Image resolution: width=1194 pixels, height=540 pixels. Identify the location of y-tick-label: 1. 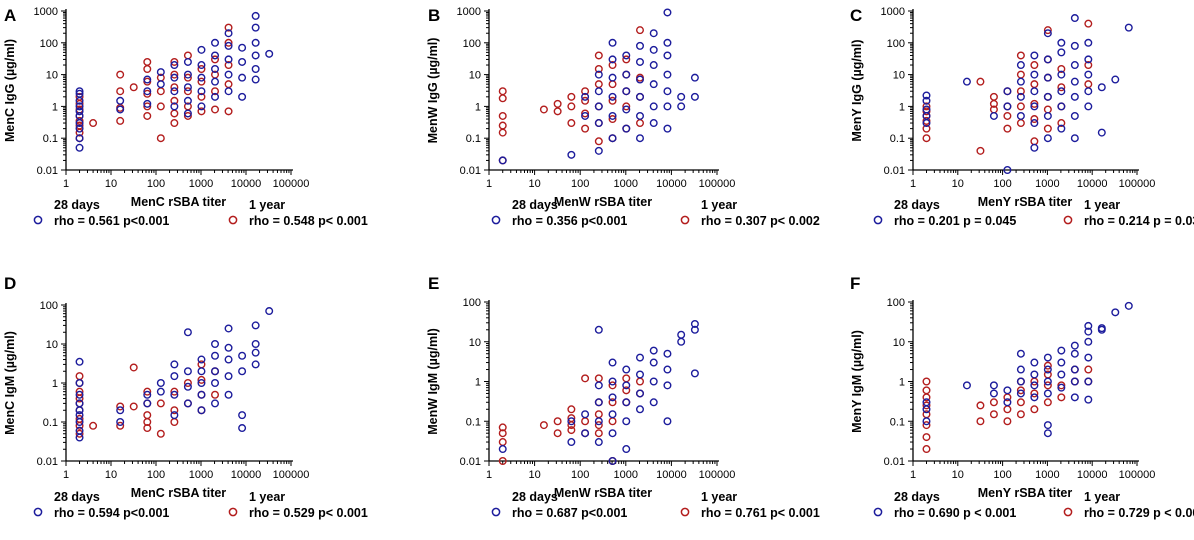
(902, 107).